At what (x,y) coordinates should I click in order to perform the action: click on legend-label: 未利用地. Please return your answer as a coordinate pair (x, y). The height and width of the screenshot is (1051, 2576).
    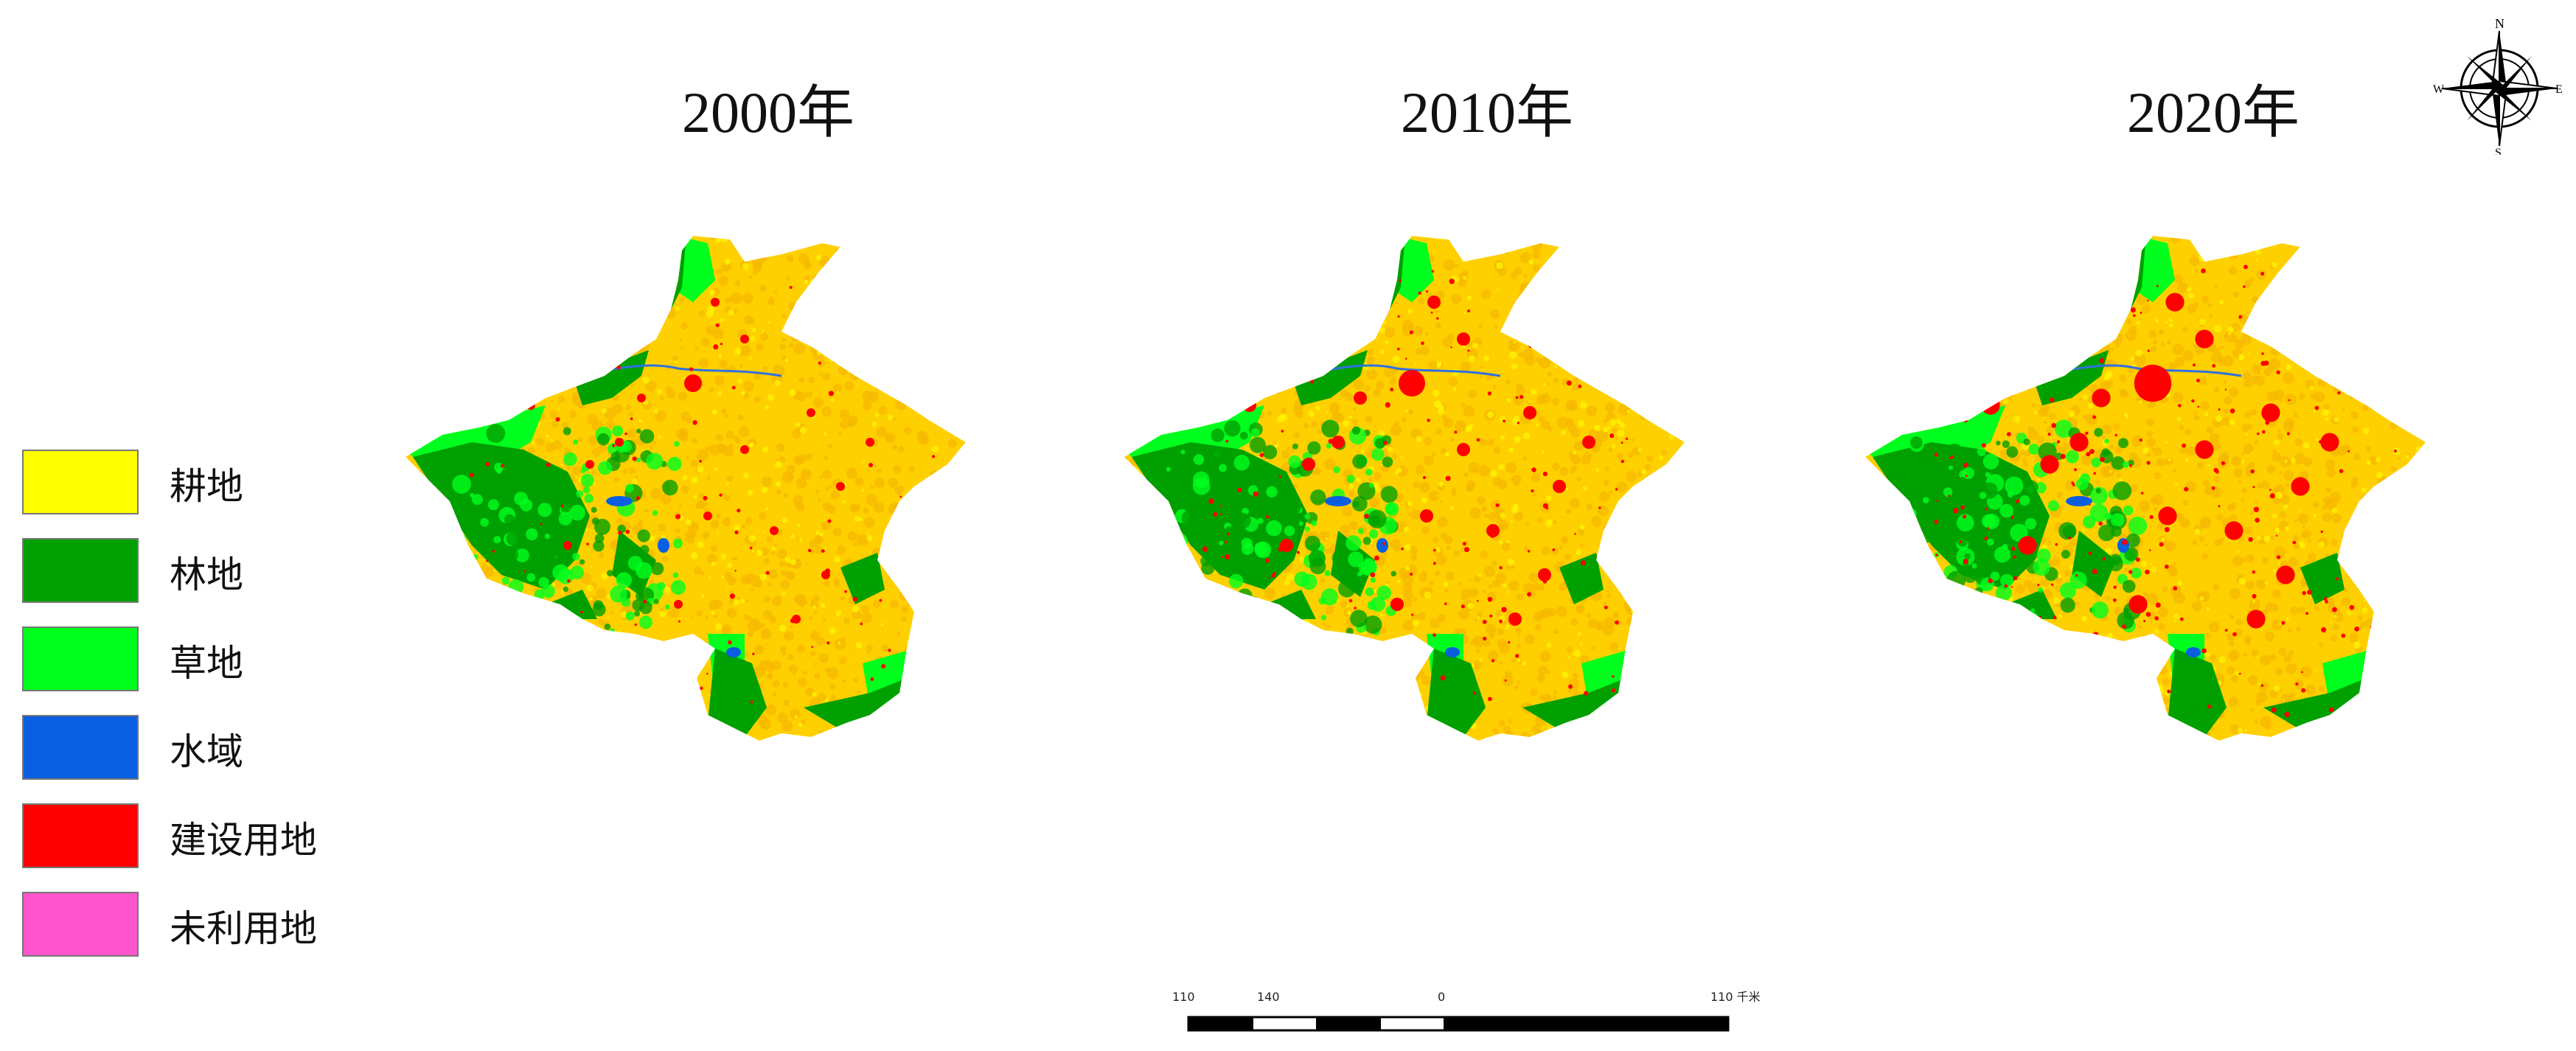
    Looking at the image, I should click on (244, 928).